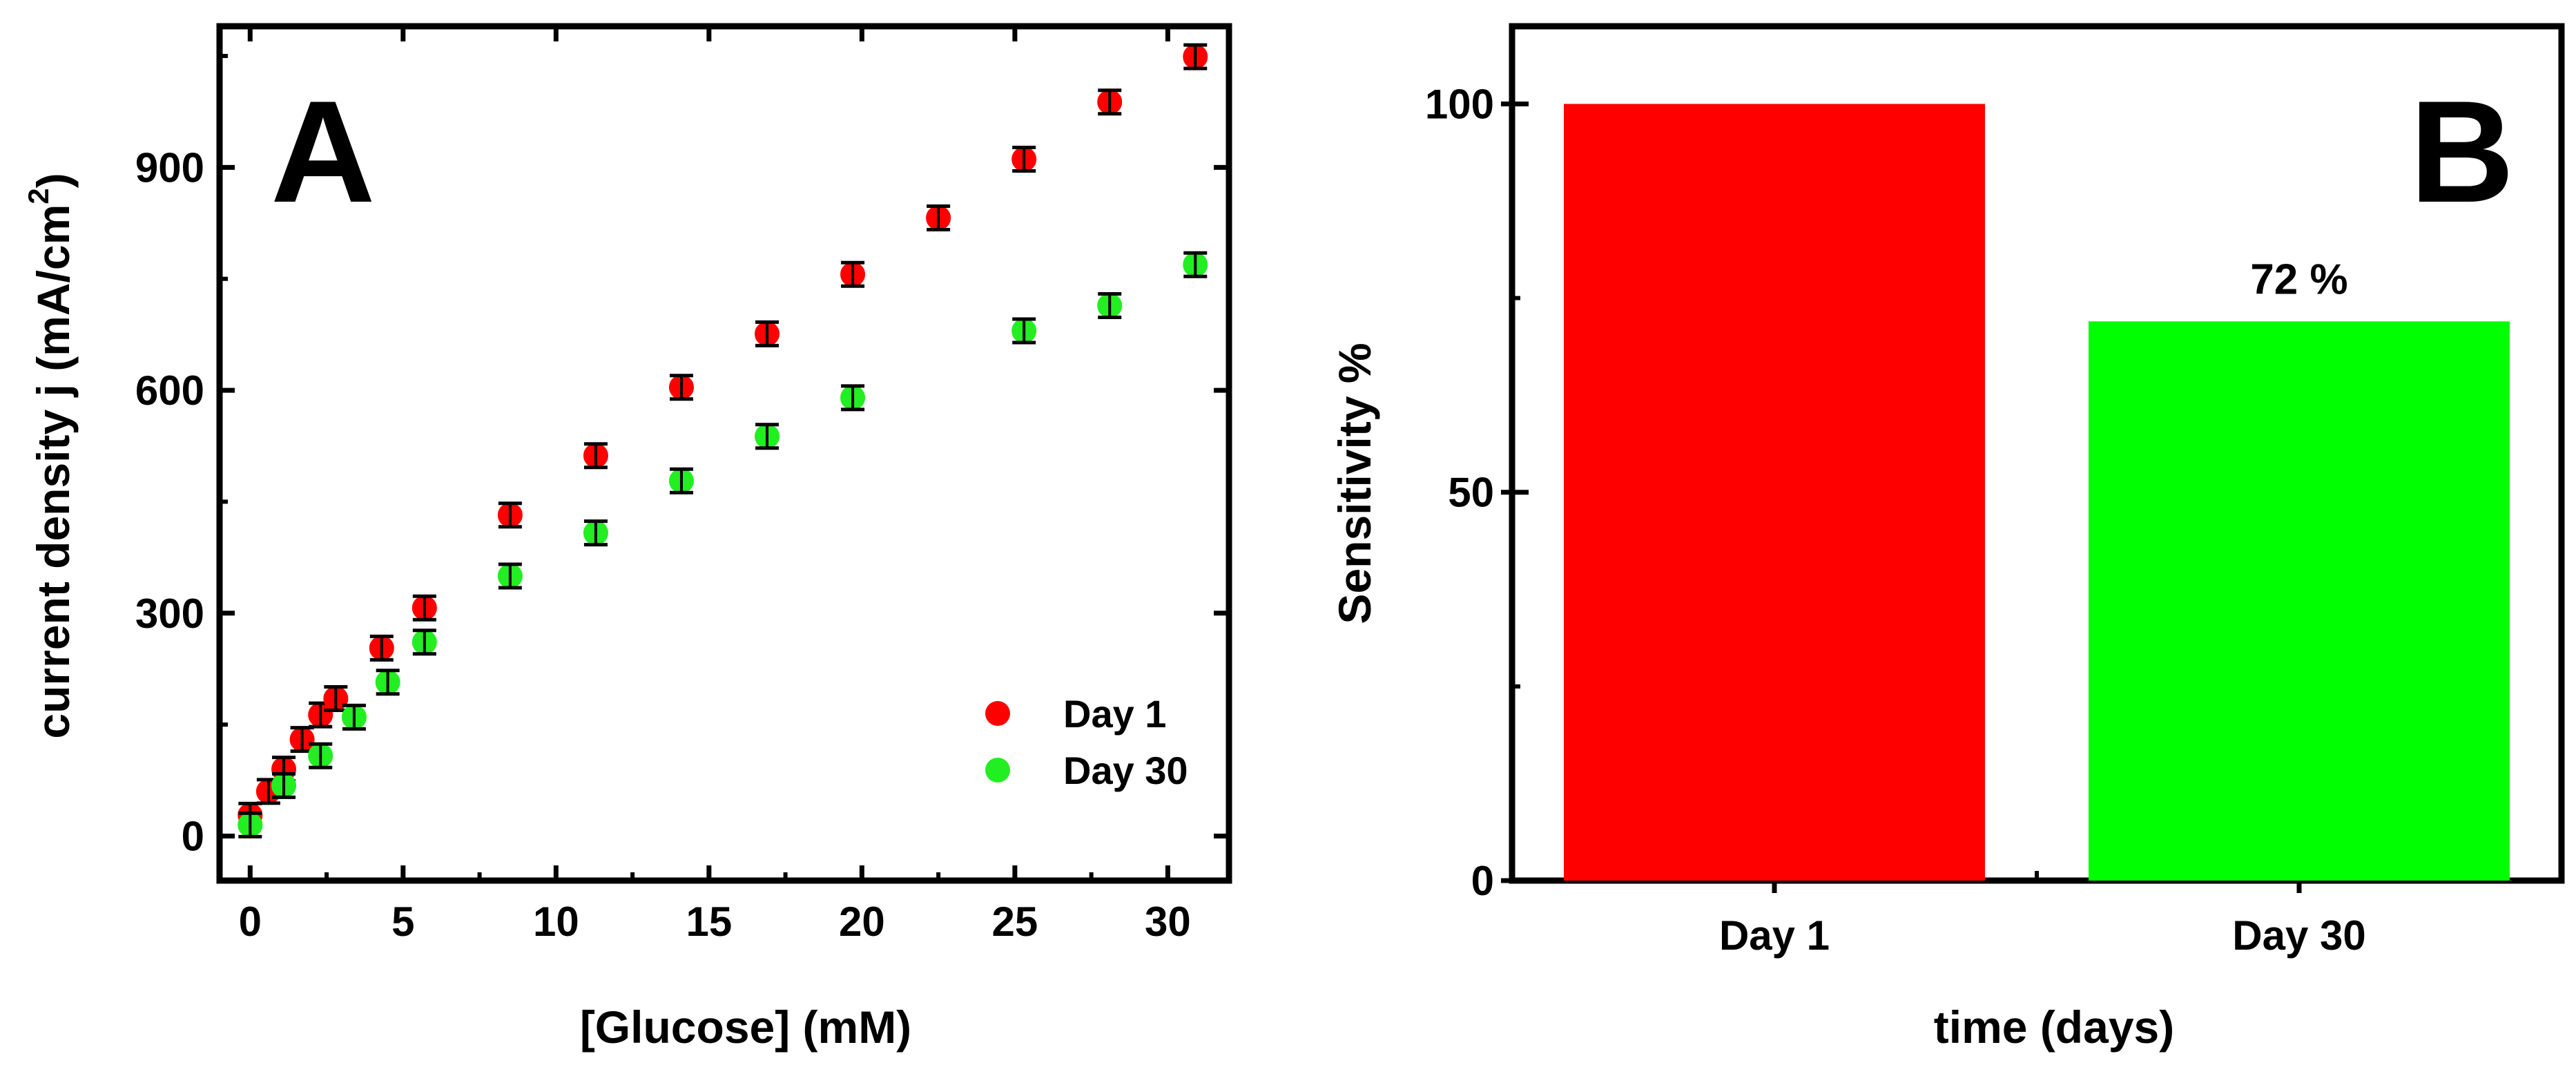  What do you see at coordinates (2462, 151) in the screenshot?
I see `panel-b-letter: B` at bounding box center [2462, 151].